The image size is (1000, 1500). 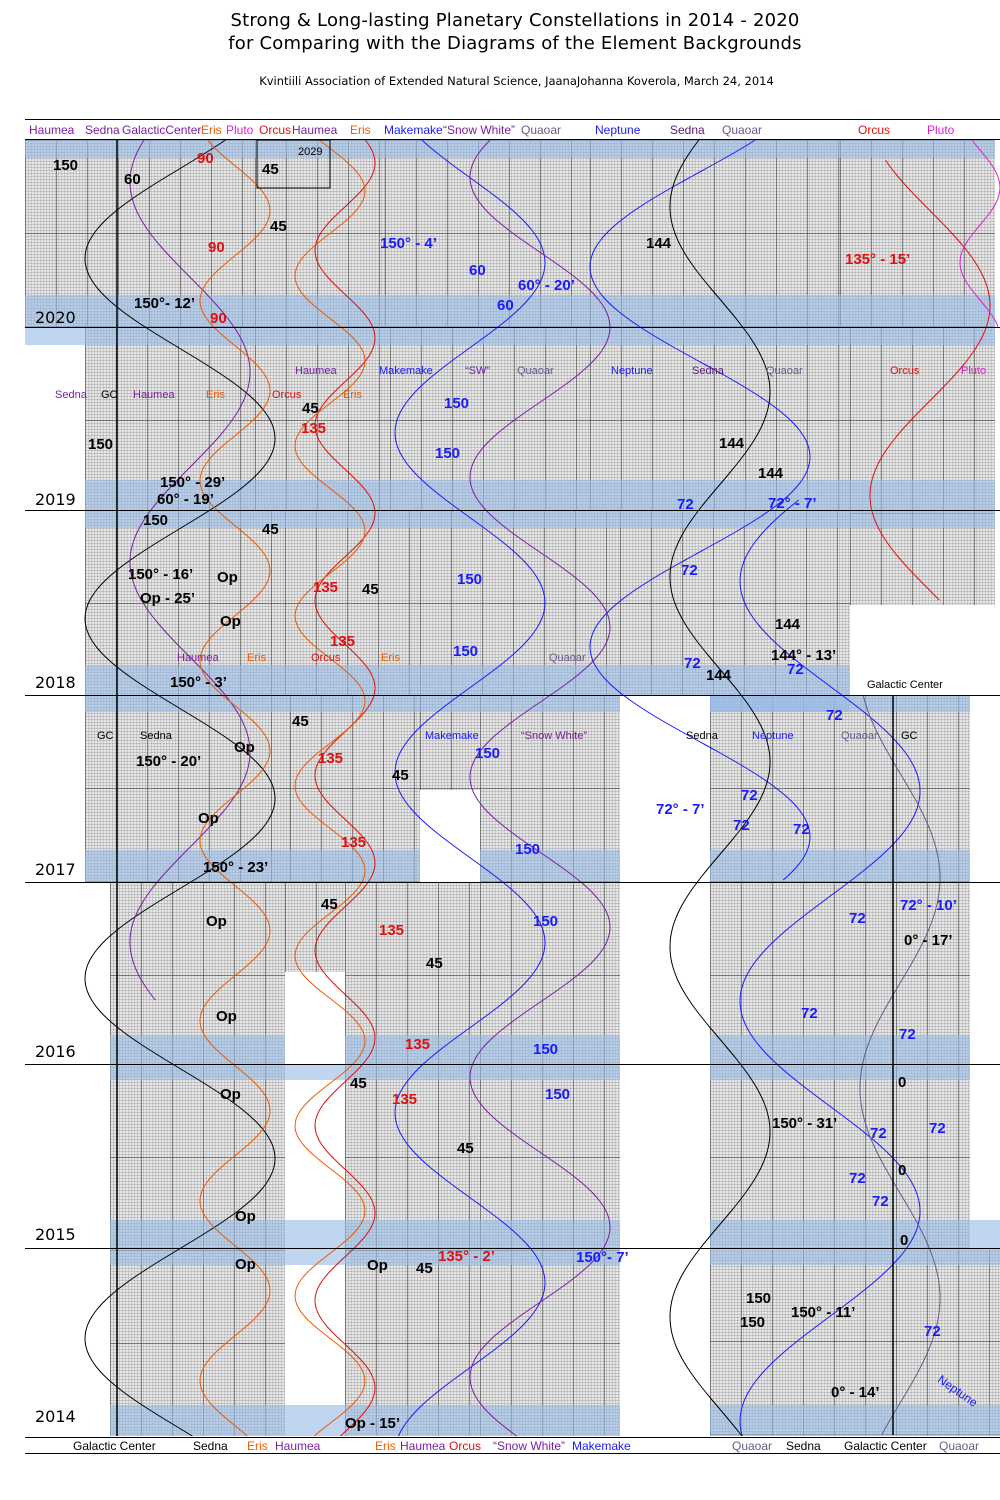 What do you see at coordinates (512, 1453) in the screenshot?
I see `bottom-legend-rule-lower` at bounding box center [512, 1453].